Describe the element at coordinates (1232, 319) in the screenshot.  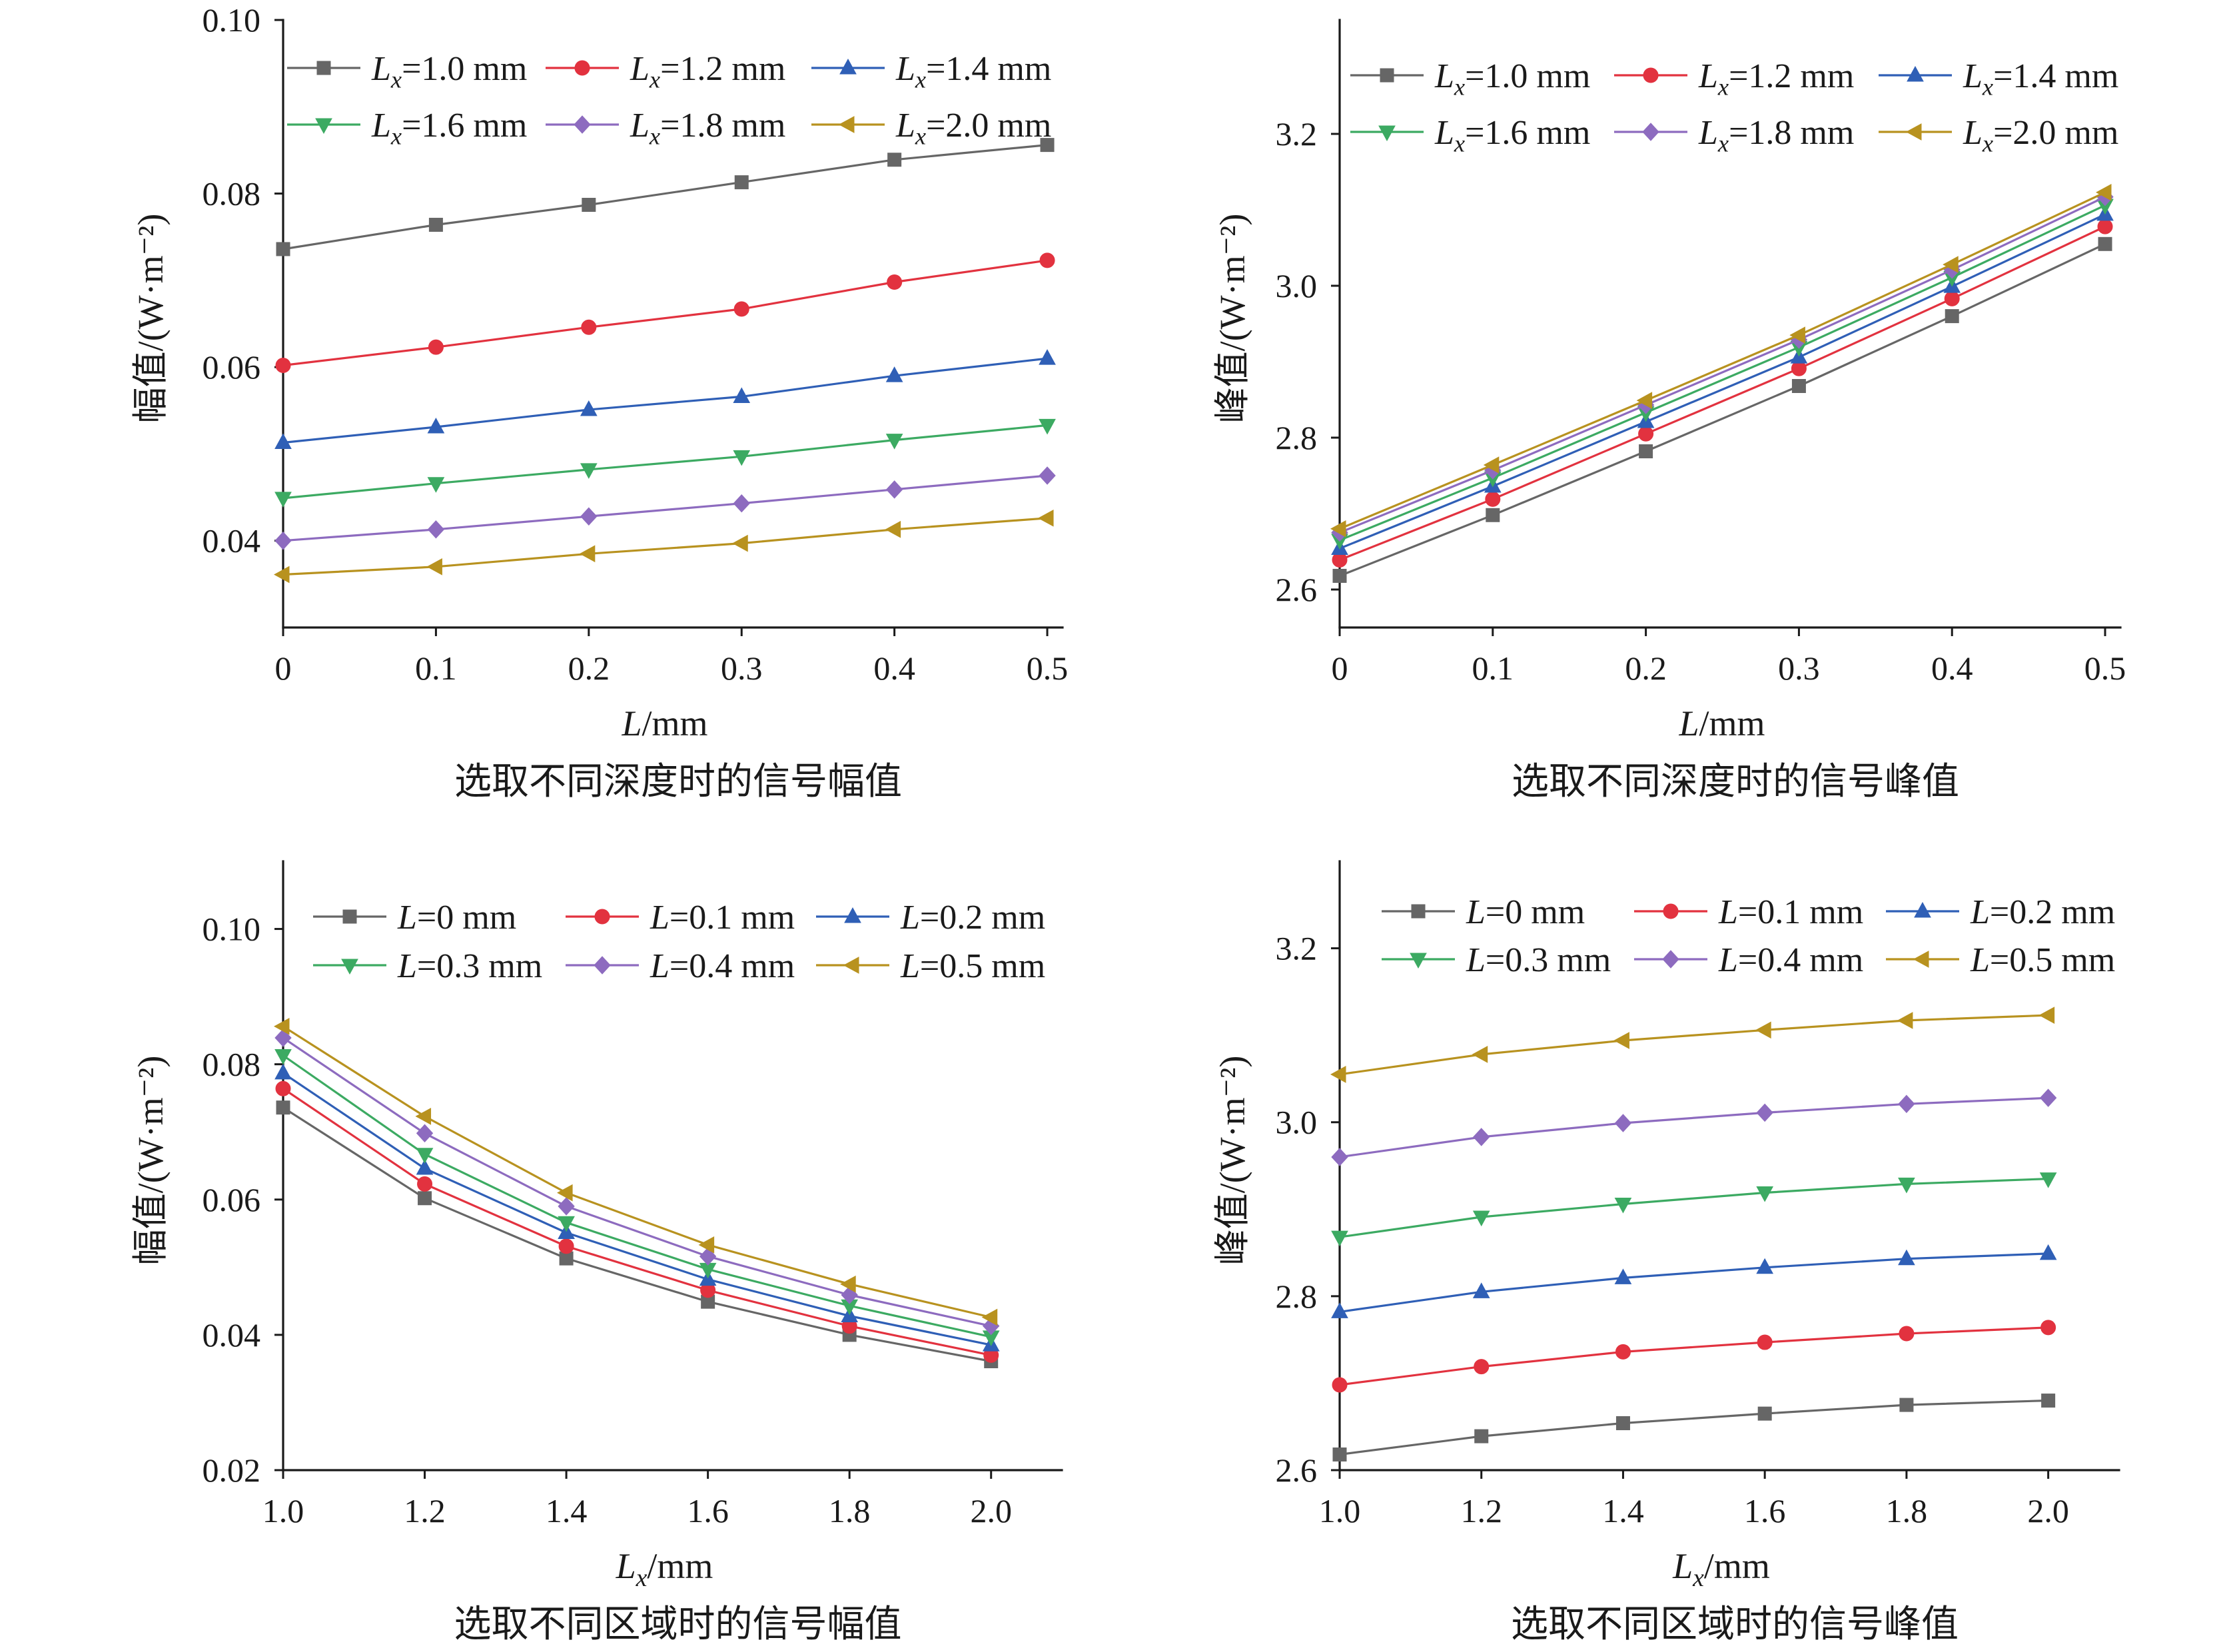
I see `y-axis-title: 峰值/(W·m⁻²)` at that location.